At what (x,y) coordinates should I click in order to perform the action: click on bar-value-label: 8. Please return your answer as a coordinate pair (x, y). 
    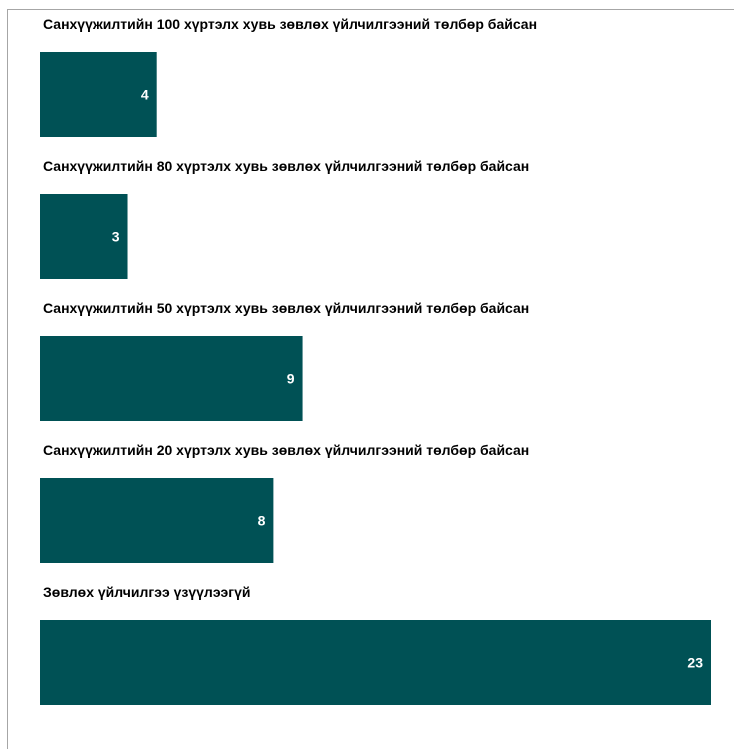
    Looking at the image, I should click on (262, 521).